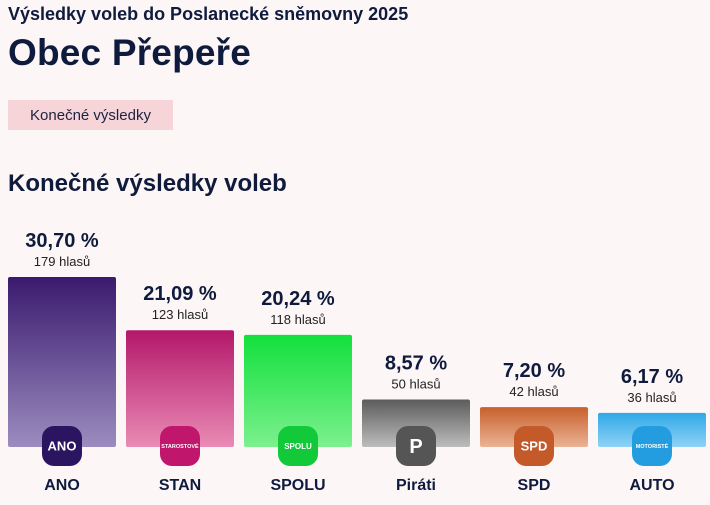  What do you see at coordinates (180, 388) in the screenshot?
I see `bar-stan` at bounding box center [180, 388].